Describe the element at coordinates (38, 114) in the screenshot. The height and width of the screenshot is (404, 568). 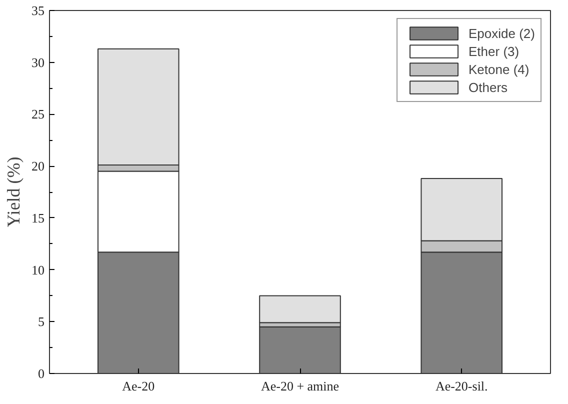
I see `y-tick-label: 25` at that location.